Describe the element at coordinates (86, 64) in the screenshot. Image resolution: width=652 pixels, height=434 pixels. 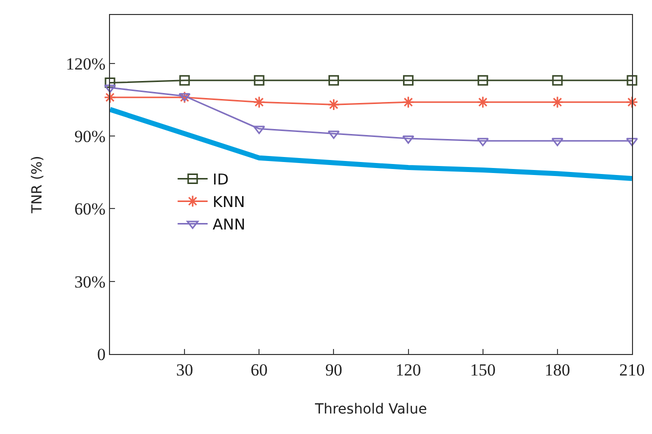
I see `y-tick-label: 120%` at that location.